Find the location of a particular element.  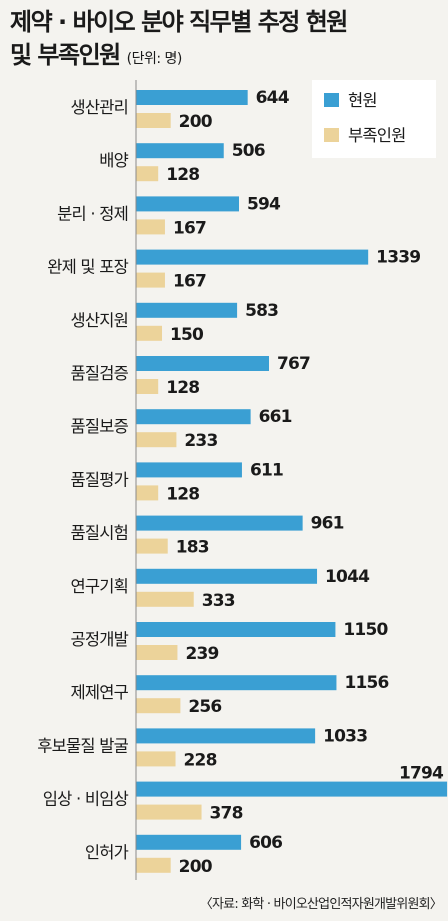

cat-10-current-bar is located at coordinates (236, 629).